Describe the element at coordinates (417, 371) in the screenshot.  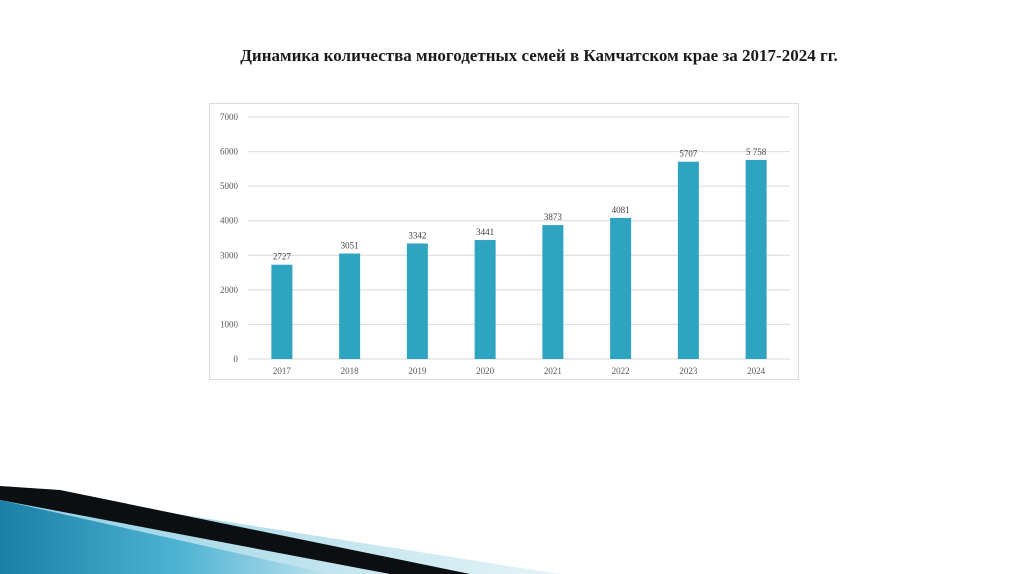
I see `x-tick-label: 2019` at that location.